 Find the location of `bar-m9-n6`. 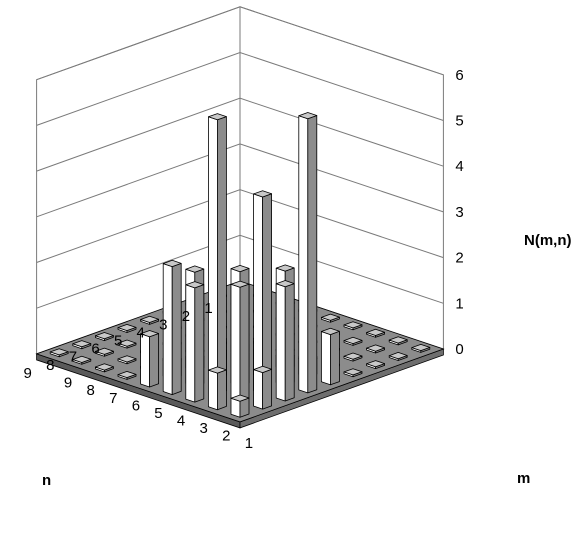

bar-m9-n6 is located at coordinates (308, 253).